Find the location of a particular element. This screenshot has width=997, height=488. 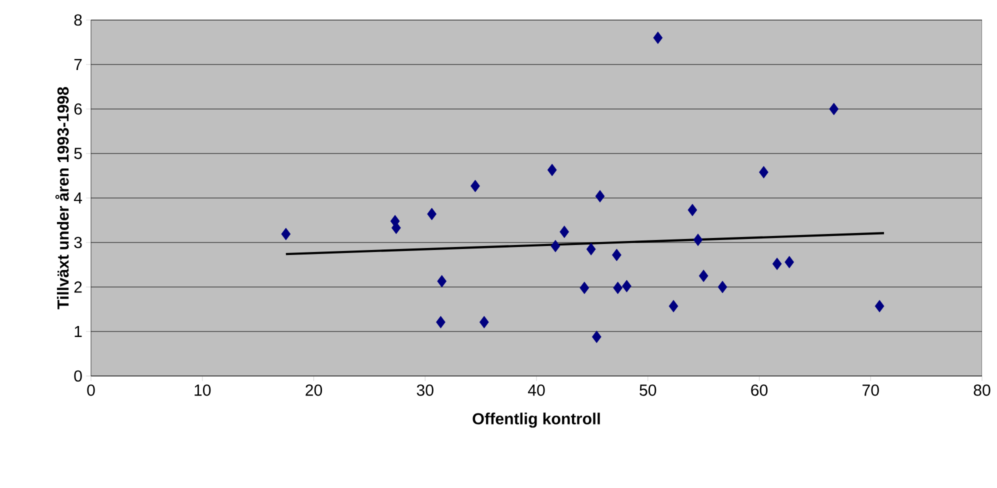

x-tick-label: 70 is located at coordinates (870, 390).